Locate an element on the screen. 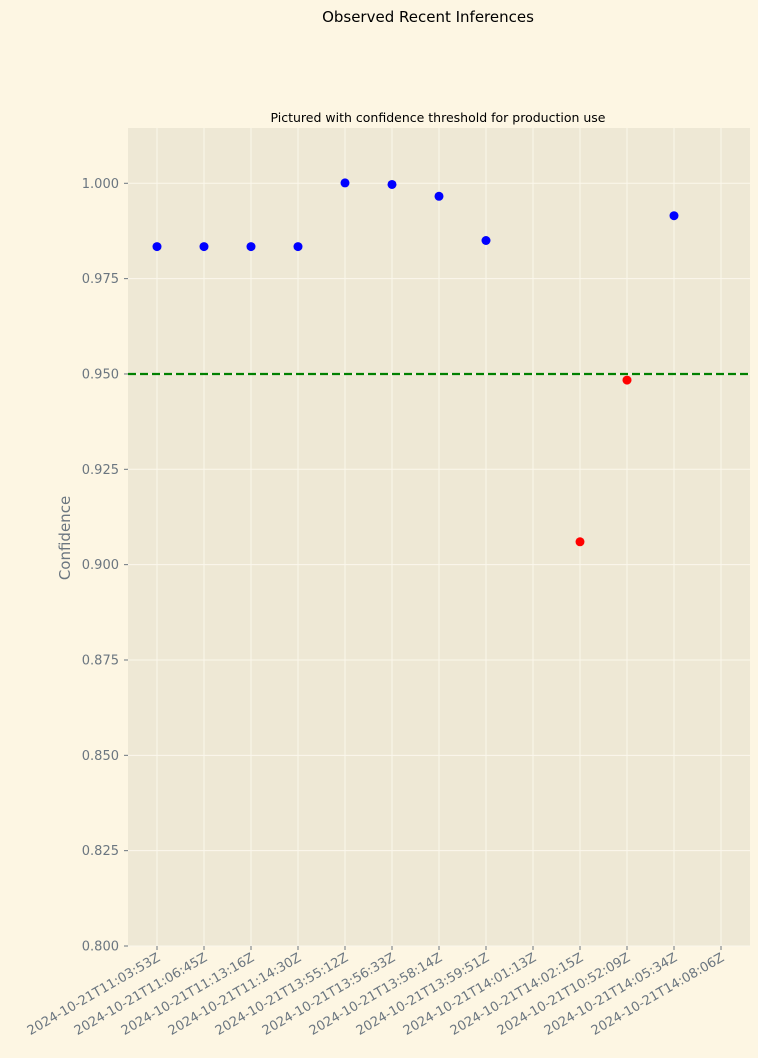 The width and height of the screenshot is (758, 1058). y-tick-label: 0.975 is located at coordinates (100, 279).